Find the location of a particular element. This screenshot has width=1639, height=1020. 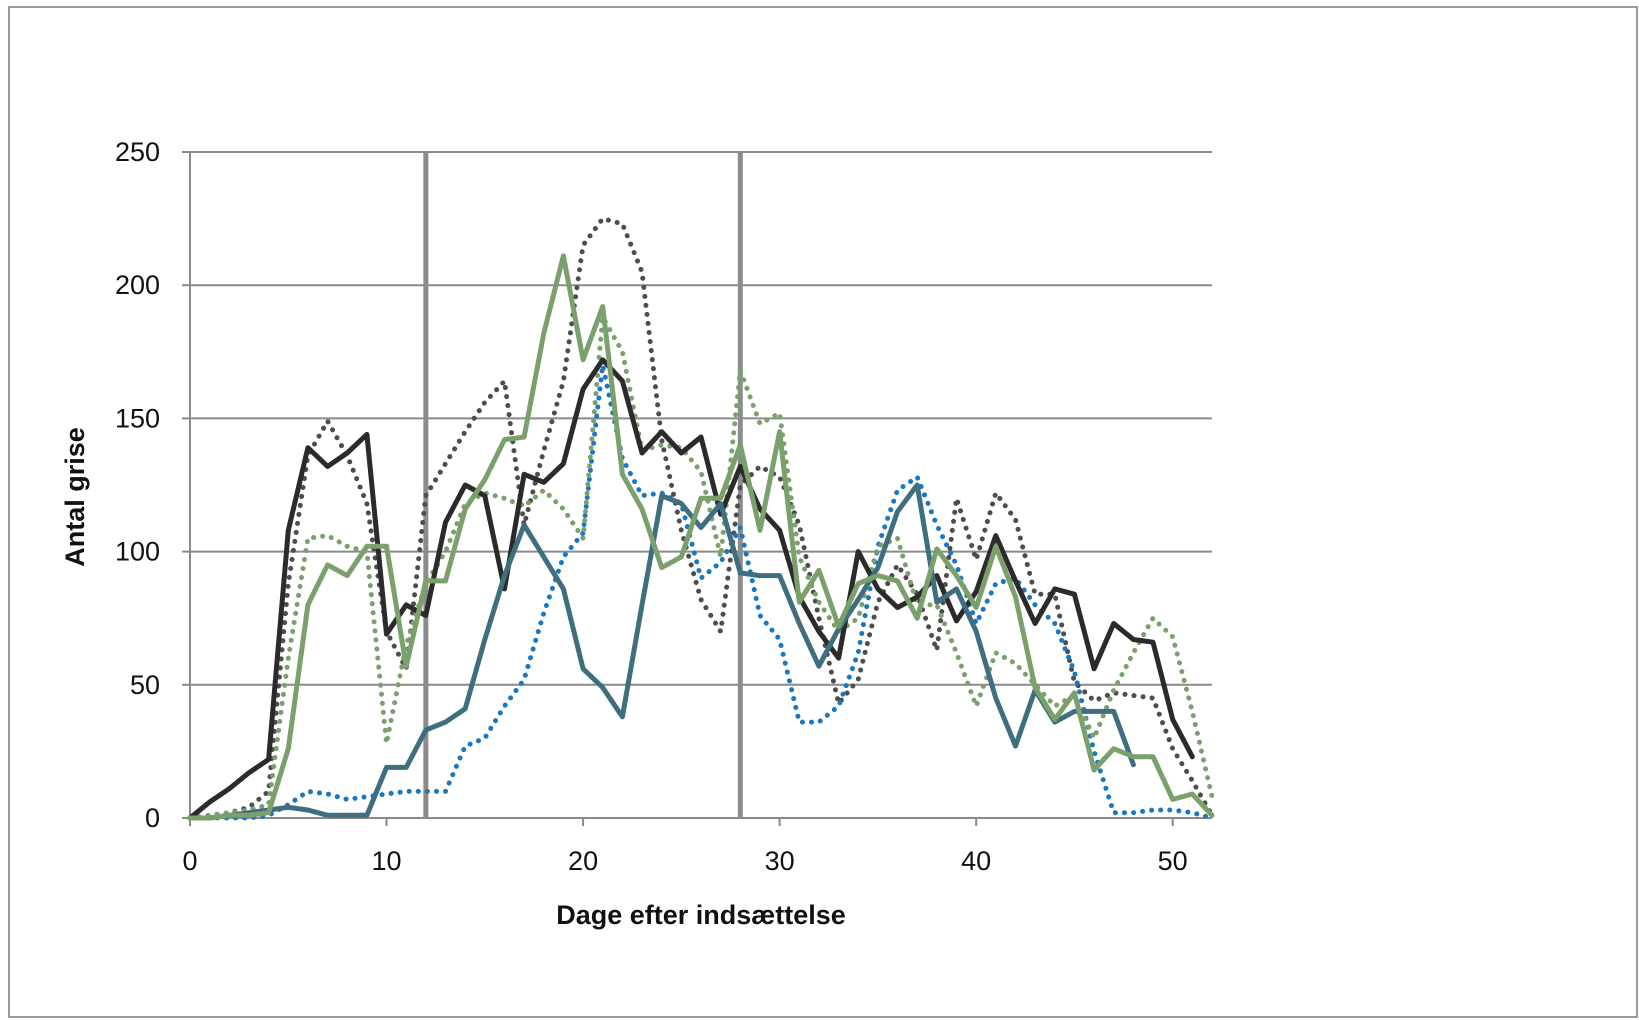

y-tick-label: 250 is located at coordinates (137, 152).